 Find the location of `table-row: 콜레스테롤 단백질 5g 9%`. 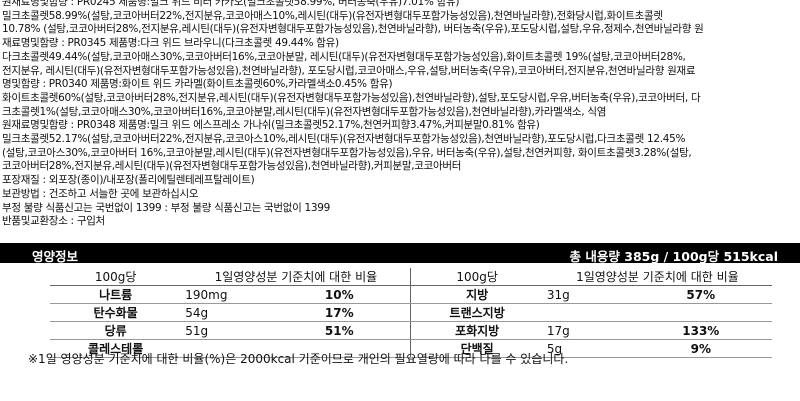

table-row: 콜레스테롤 단백질 5g 9% is located at coordinates (411, 348).